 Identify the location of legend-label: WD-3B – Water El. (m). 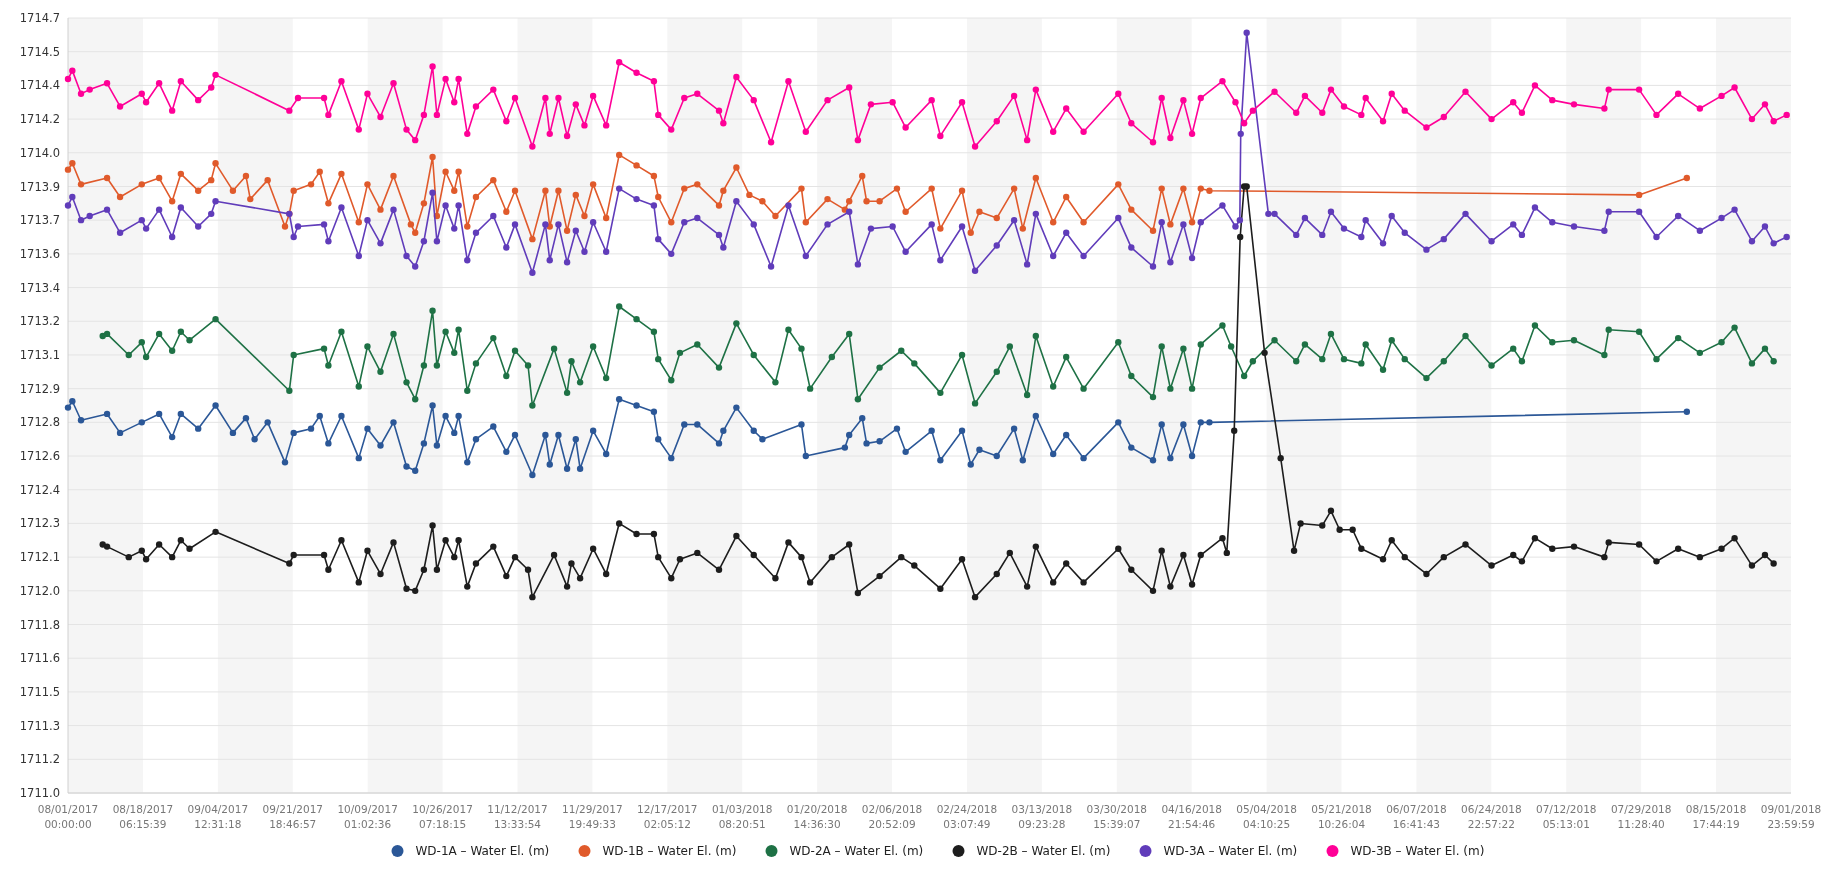
(1417, 851).